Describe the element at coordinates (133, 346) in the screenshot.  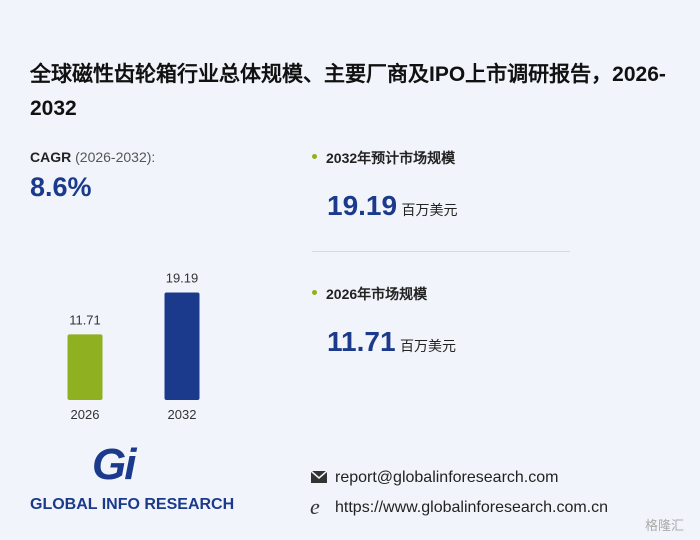
I see `bar-chart: 11.71 2026 19.19 2032` at that location.